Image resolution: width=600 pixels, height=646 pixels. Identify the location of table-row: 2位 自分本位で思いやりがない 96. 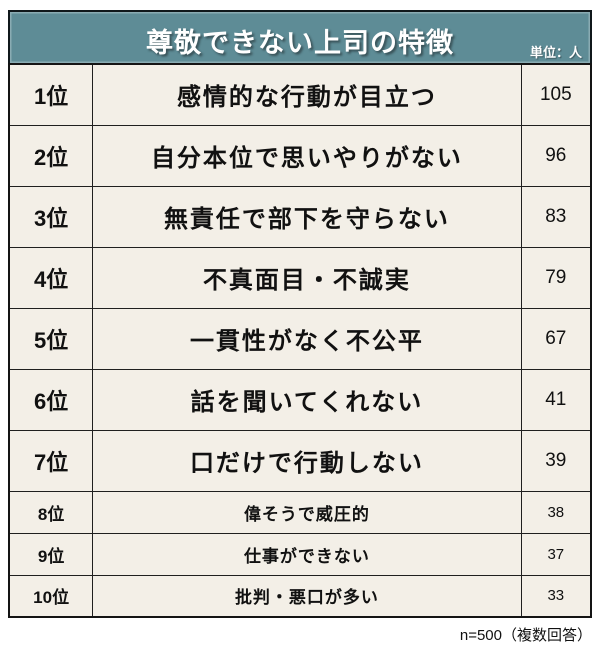
(300, 155).